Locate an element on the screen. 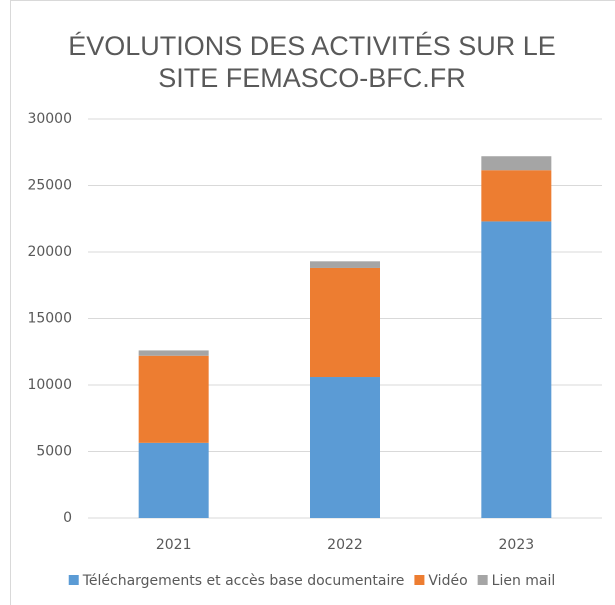 Image resolution: width=615 pixels, height=605 pixels. legend-label: Vidéo is located at coordinates (447, 581).